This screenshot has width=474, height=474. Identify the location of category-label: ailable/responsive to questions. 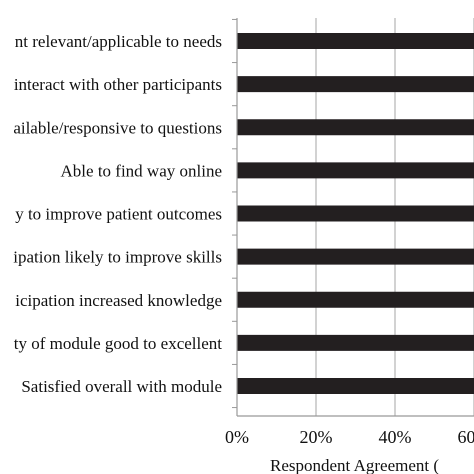
(117, 127).